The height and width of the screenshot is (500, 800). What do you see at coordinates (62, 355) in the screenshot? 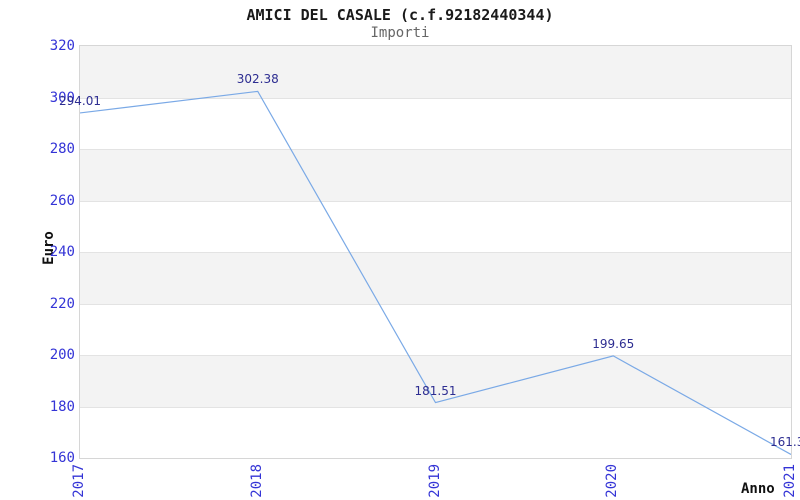
I see `y-tick-label: 200` at bounding box center [62, 355].